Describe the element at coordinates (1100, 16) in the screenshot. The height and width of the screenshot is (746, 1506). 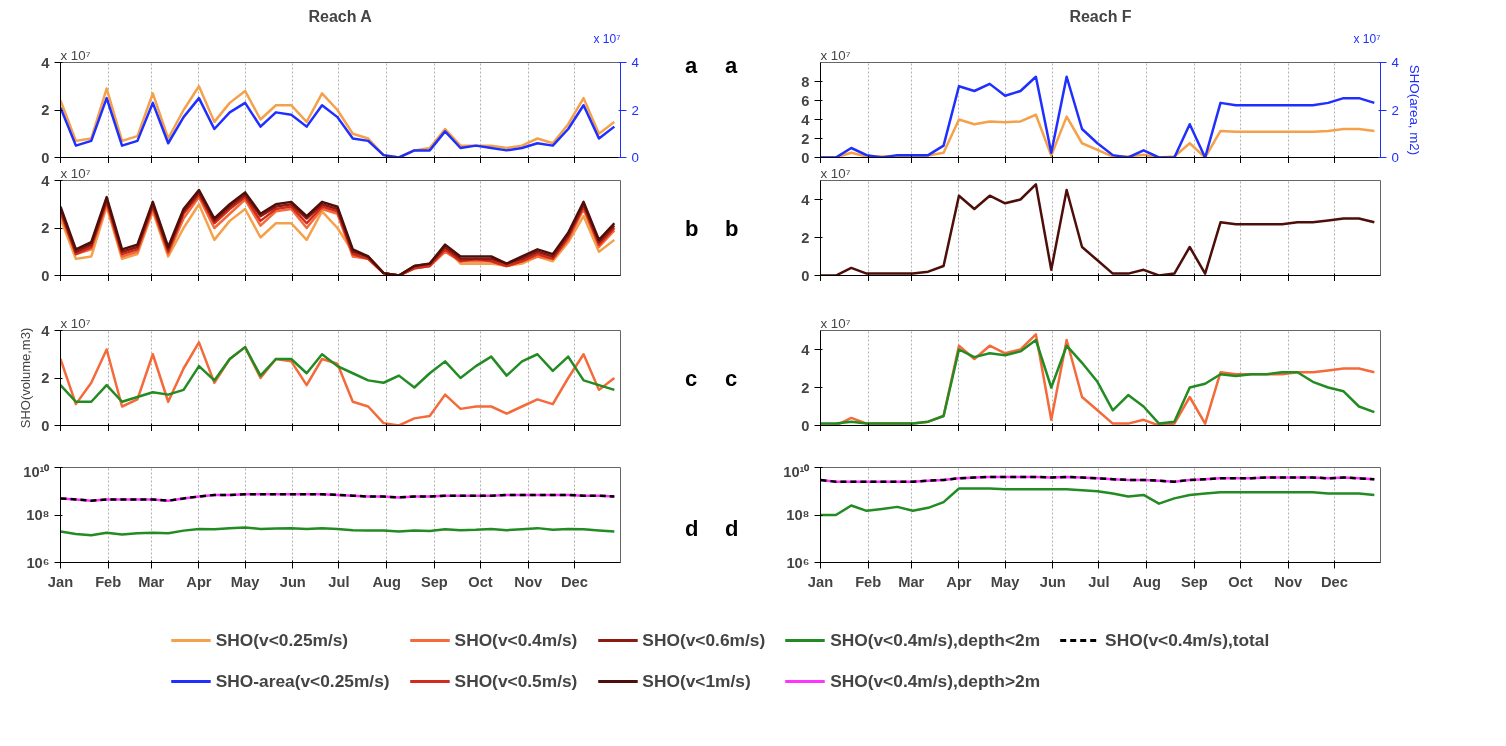
I see `chart-title: Reach F` at that location.